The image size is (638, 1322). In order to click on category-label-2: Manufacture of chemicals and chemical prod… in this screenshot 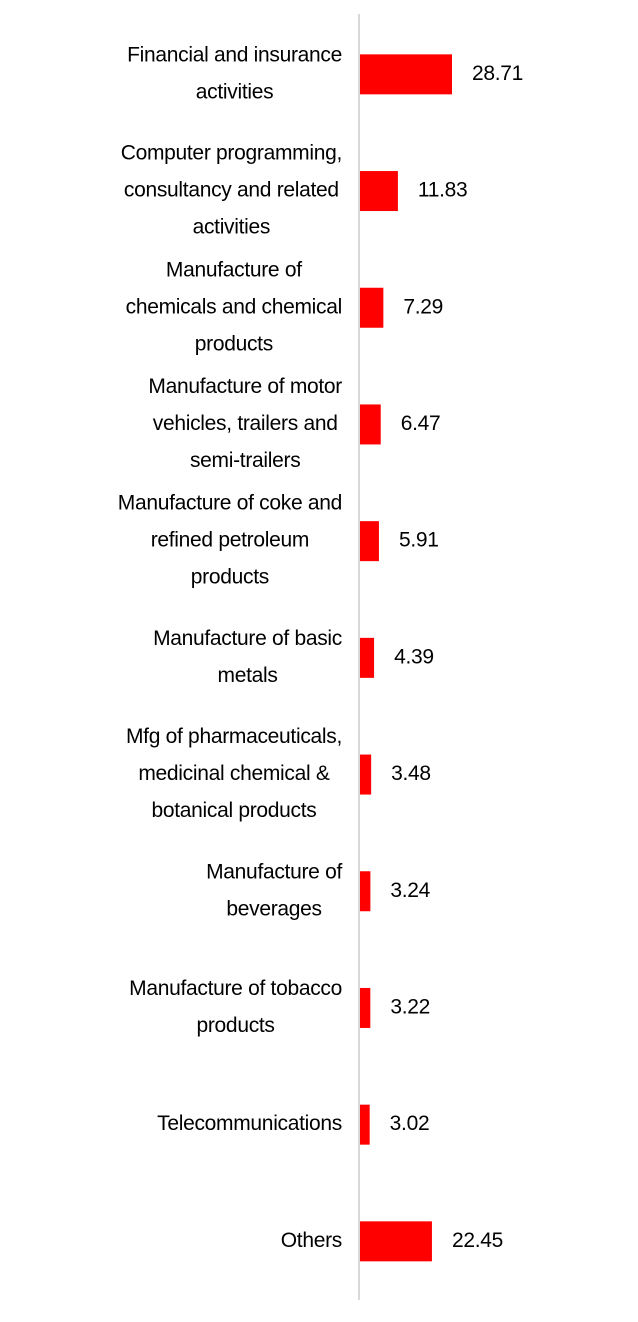, I will do `click(234, 306)`.